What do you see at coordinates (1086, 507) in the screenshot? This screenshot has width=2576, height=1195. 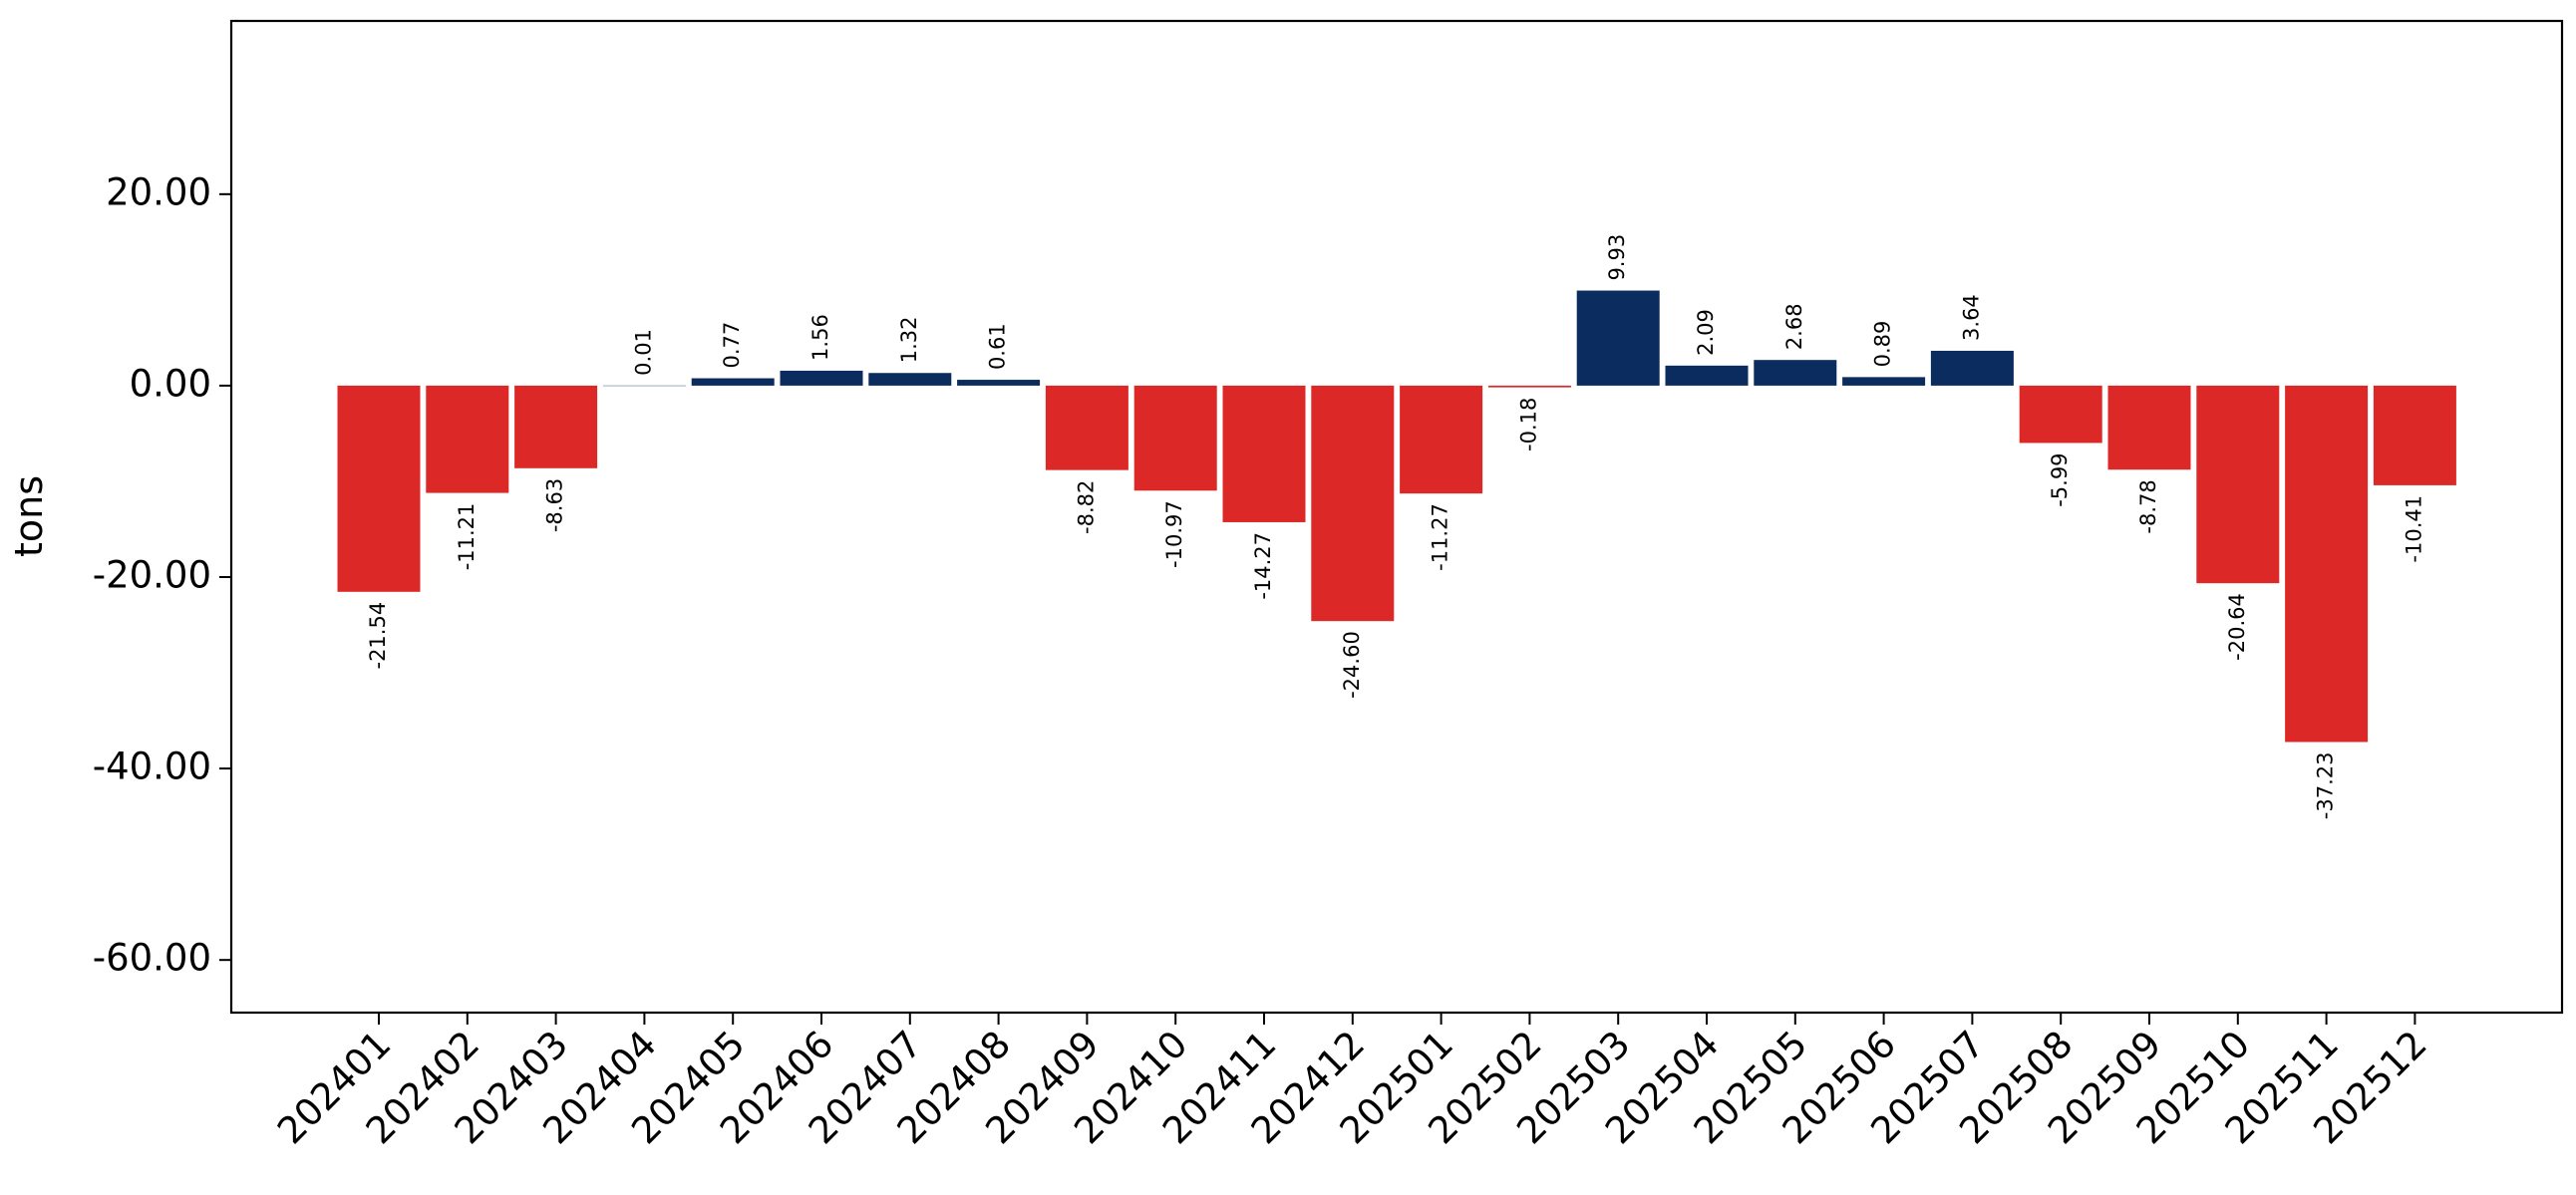 I see `data-label-202409: -8.82` at bounding box center [1086, 507].